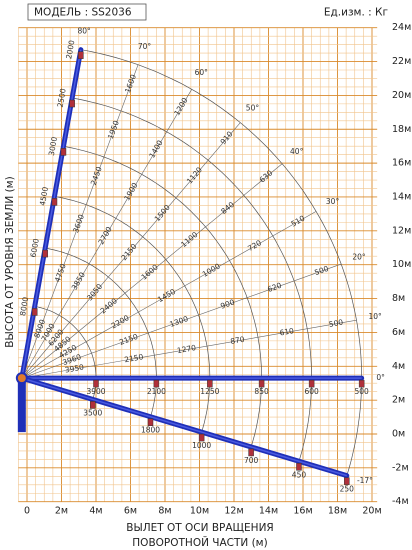  What do you see at coordinates (337, 511) in the screenshot?
I see `x-tick-label: 18м` at bounding box center [337, 511].